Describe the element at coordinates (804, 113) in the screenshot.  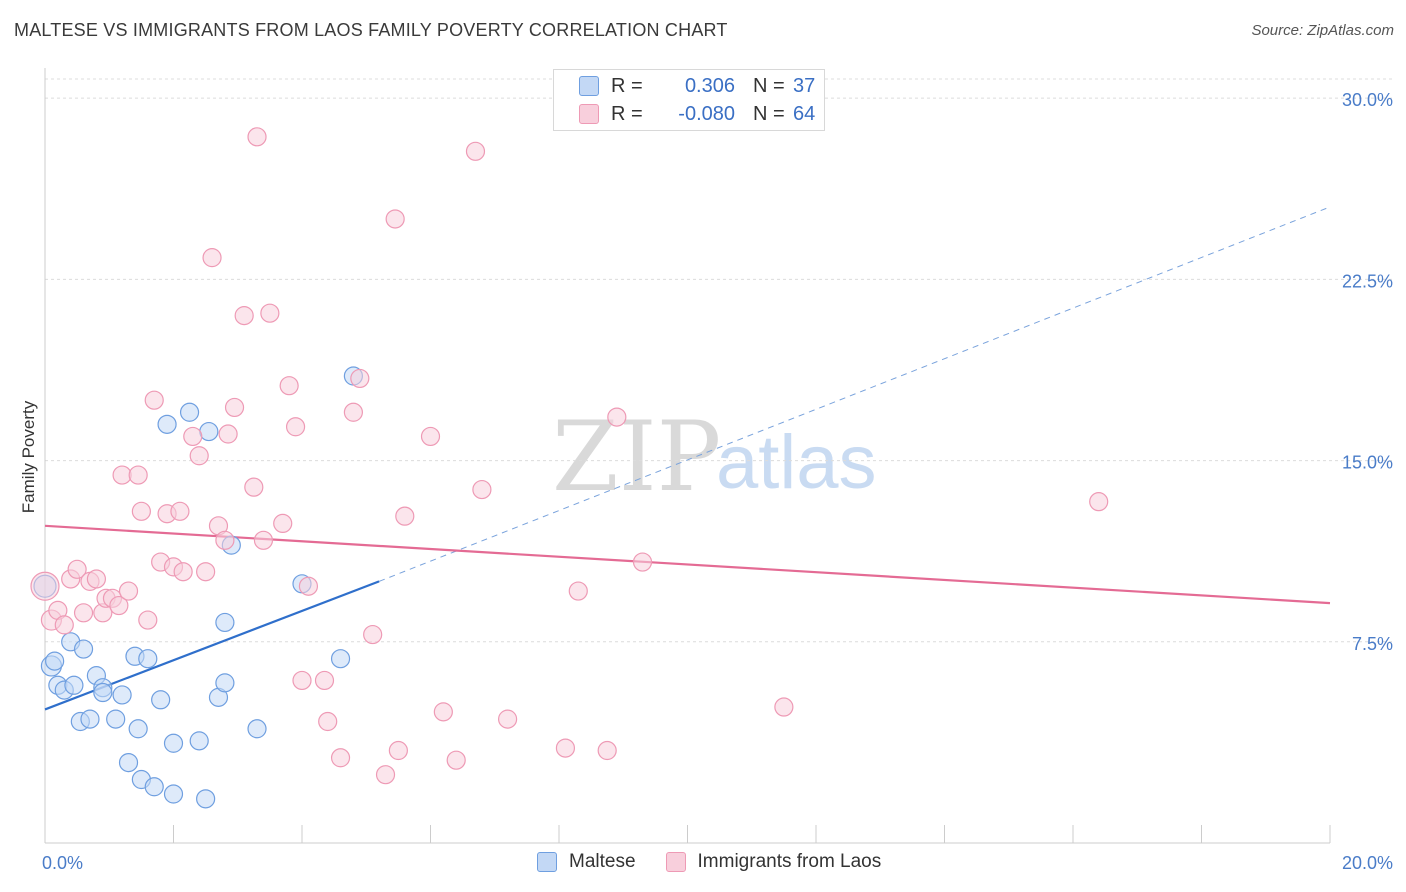
I see `legend-n-value: 64` at that location.